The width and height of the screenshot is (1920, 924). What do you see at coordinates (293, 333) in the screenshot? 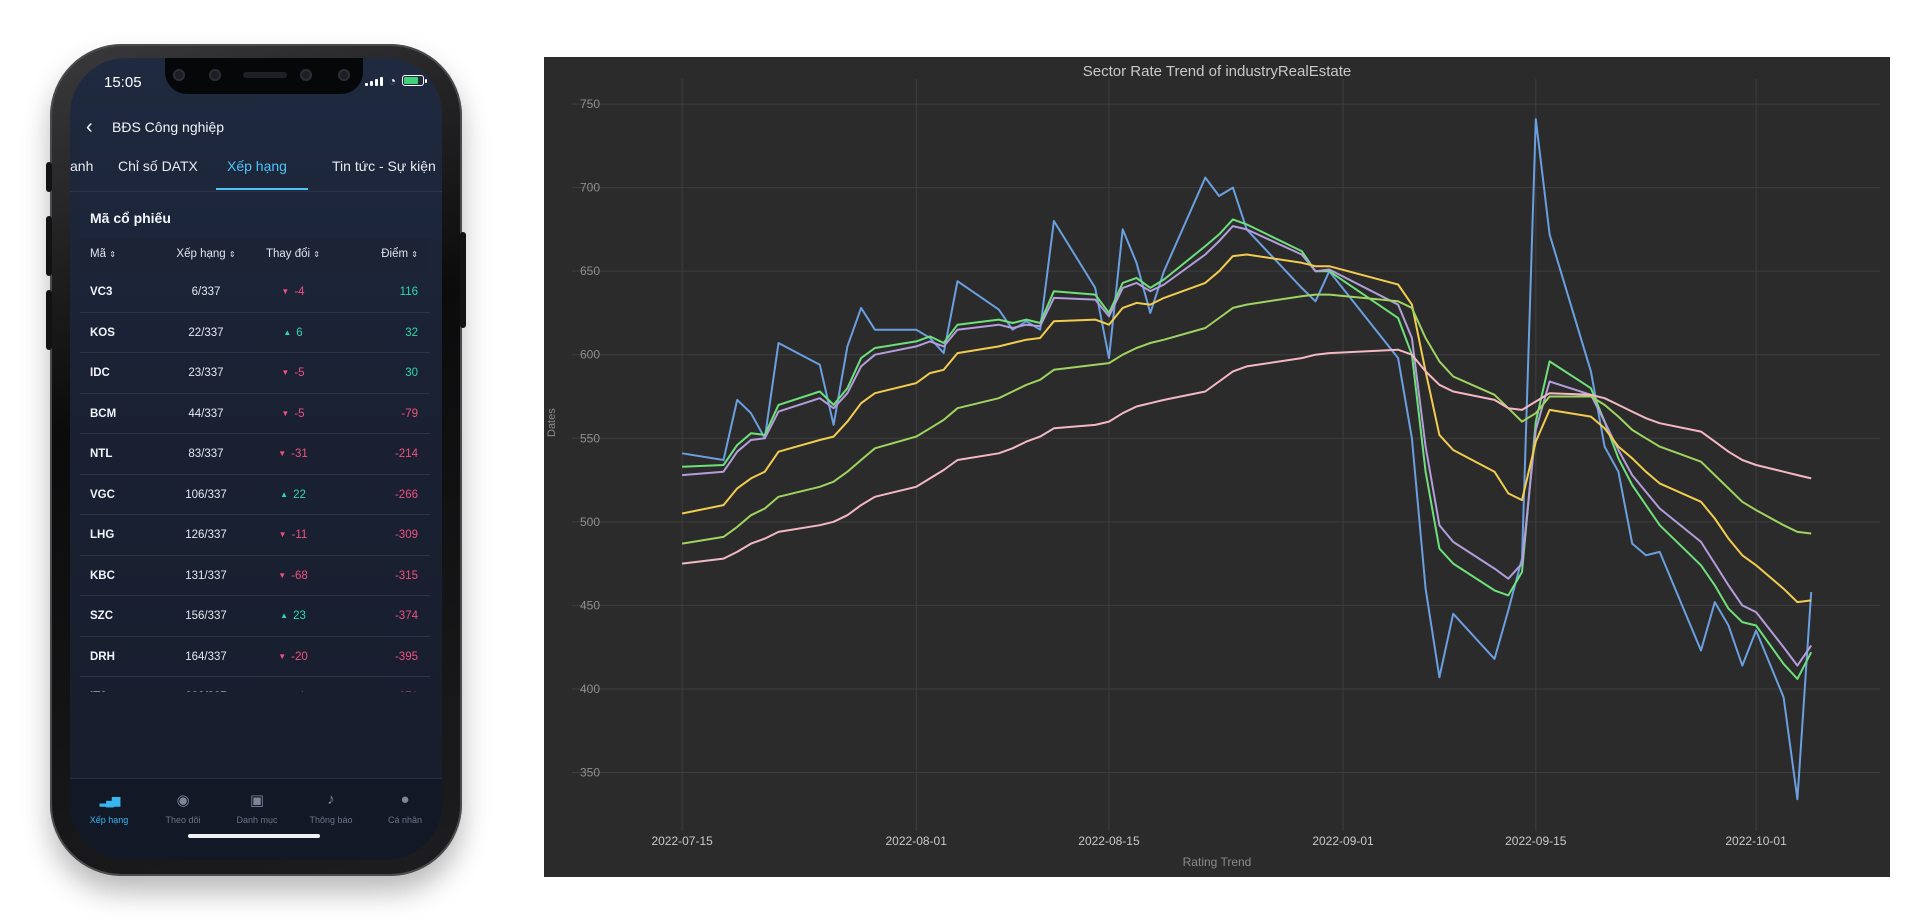
I see `rank-change: ▲ 6` at bounding box center [293, 333].